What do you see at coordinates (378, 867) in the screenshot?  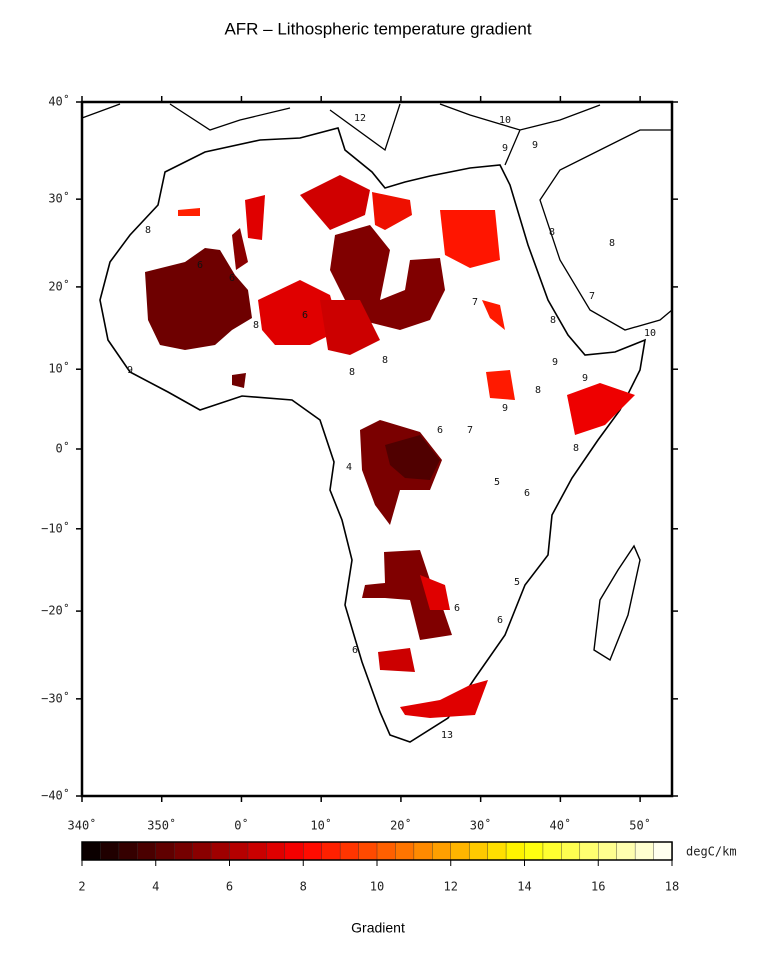 I see `colorbar: 2 4 6 8 10 12 14 16 18` at bounding box center [378, 867].